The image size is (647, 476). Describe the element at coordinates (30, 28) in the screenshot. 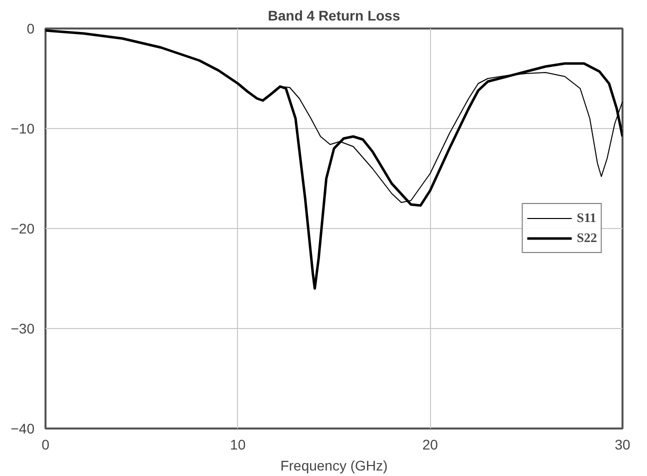

I see `y-tick-label: 0` at that location.